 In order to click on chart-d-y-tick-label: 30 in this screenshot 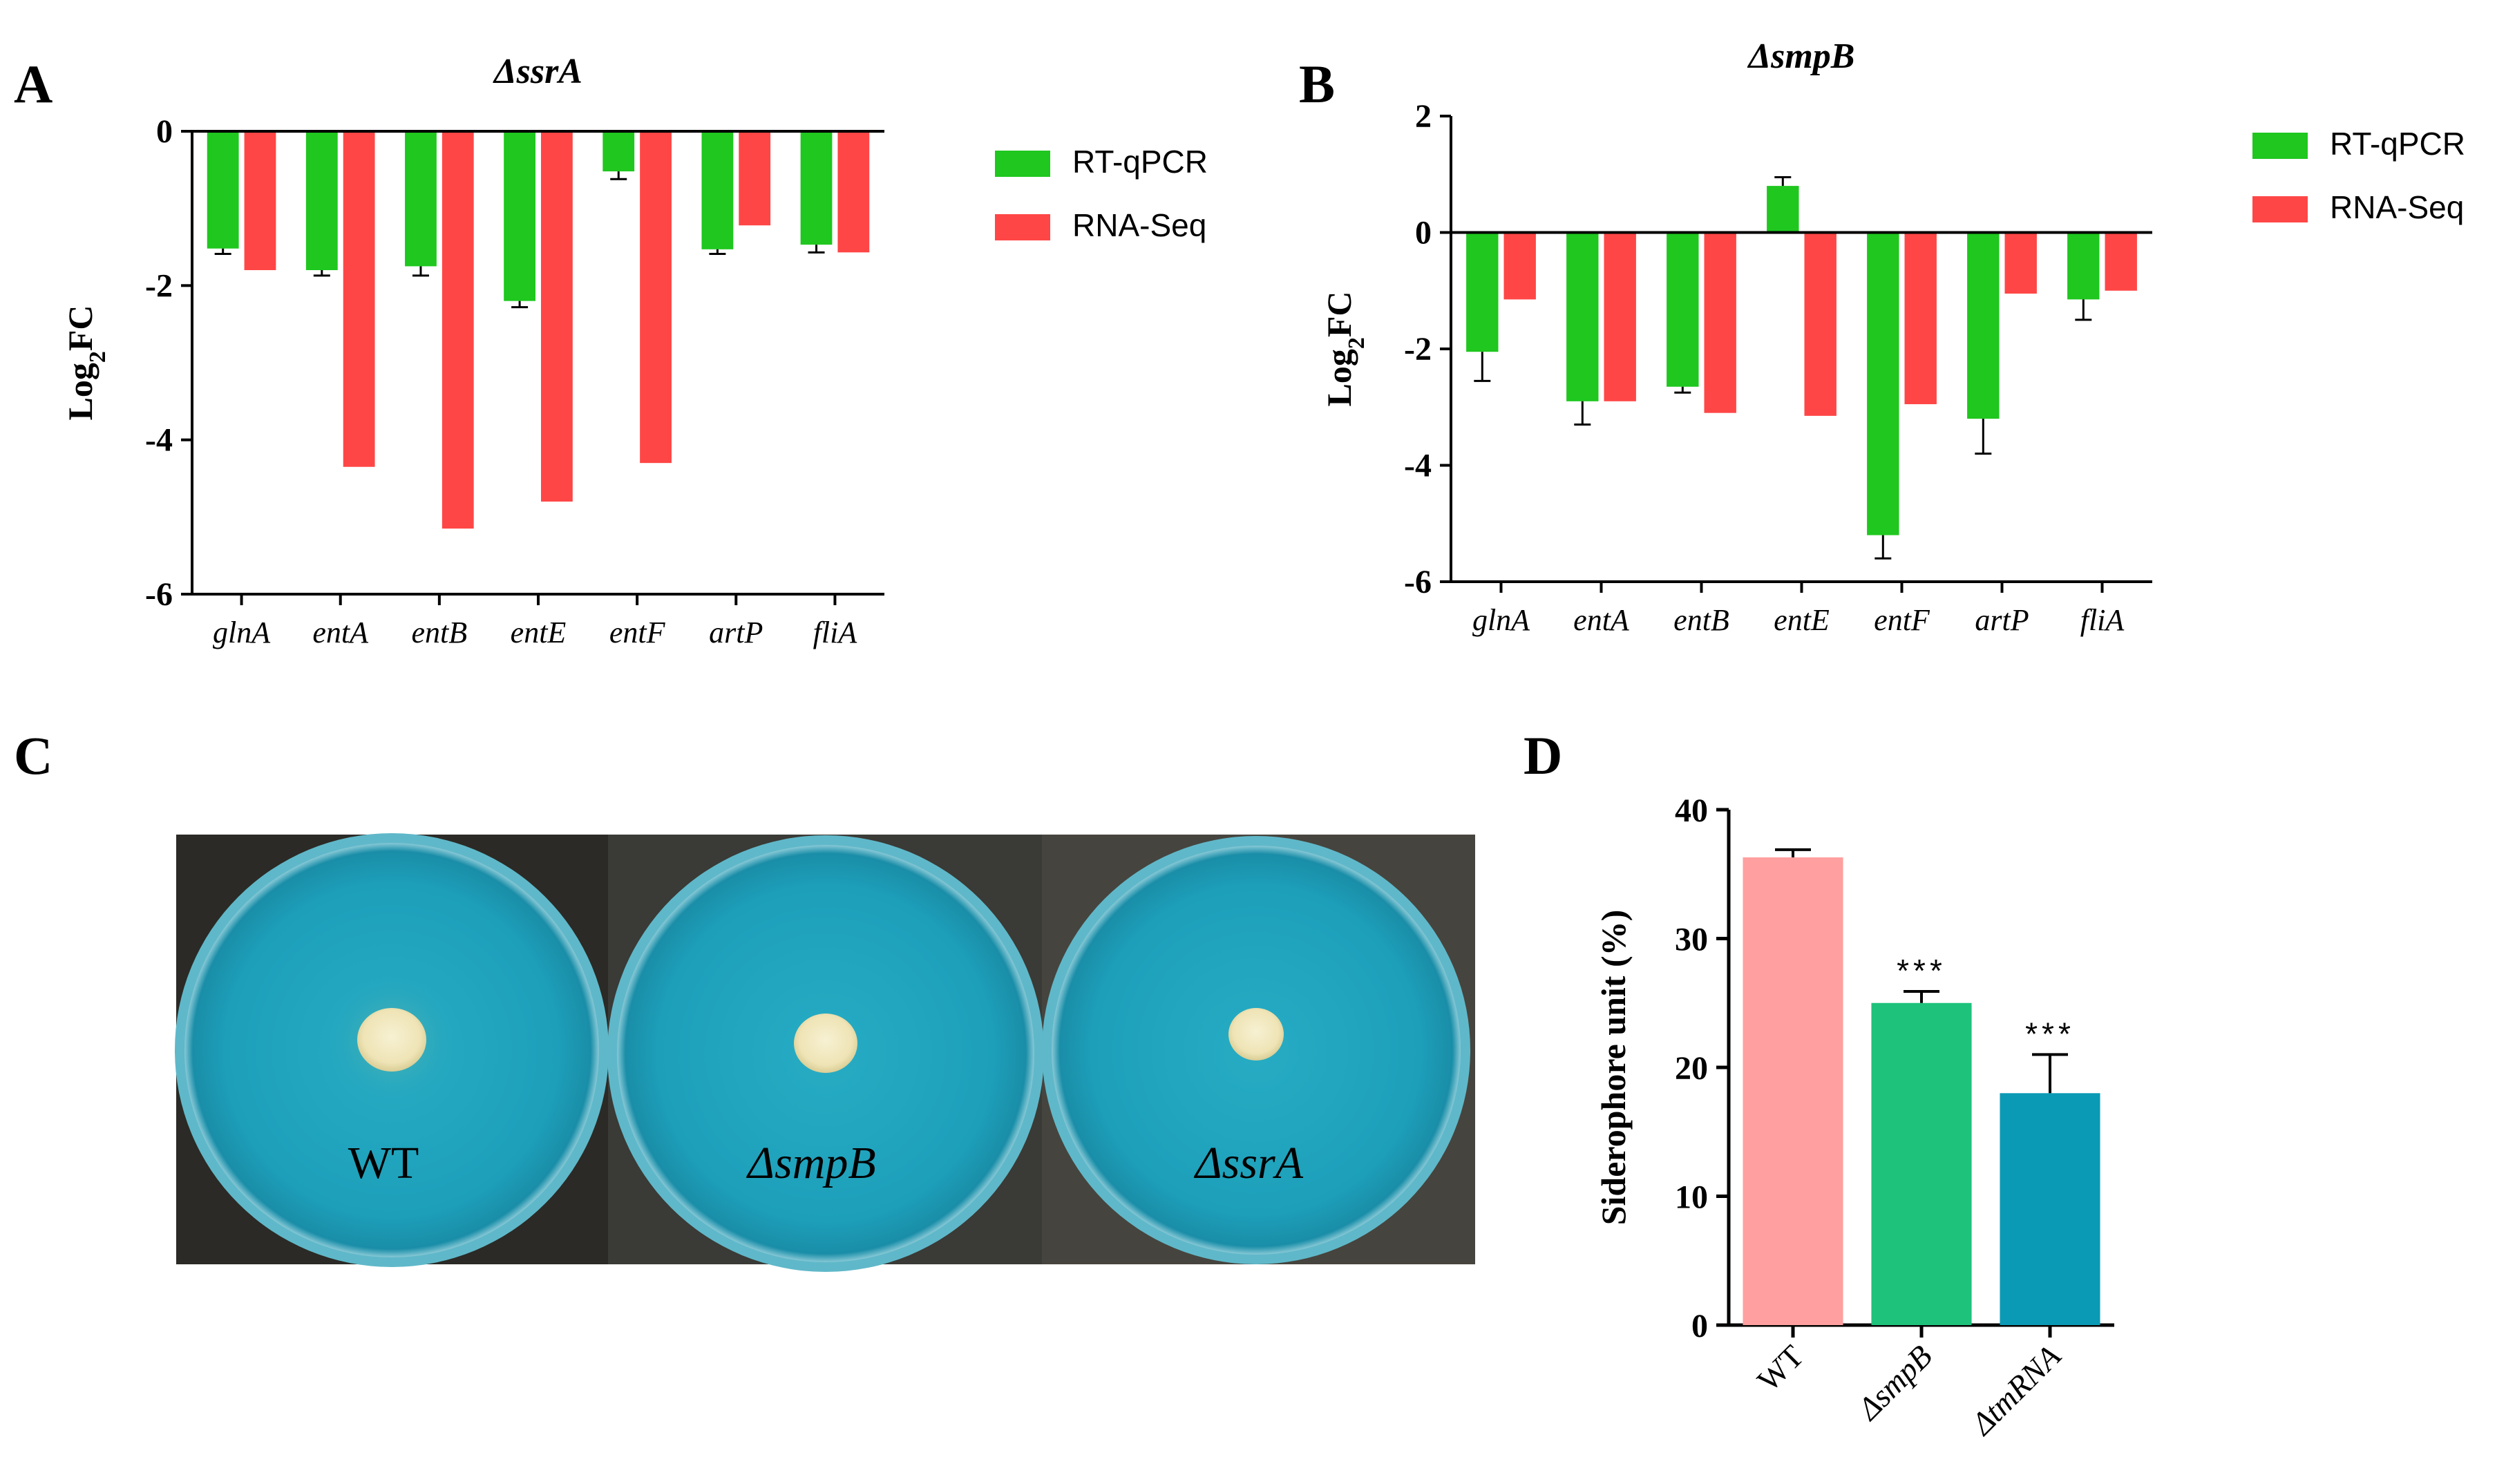, I will do `click(1691, 940)`.